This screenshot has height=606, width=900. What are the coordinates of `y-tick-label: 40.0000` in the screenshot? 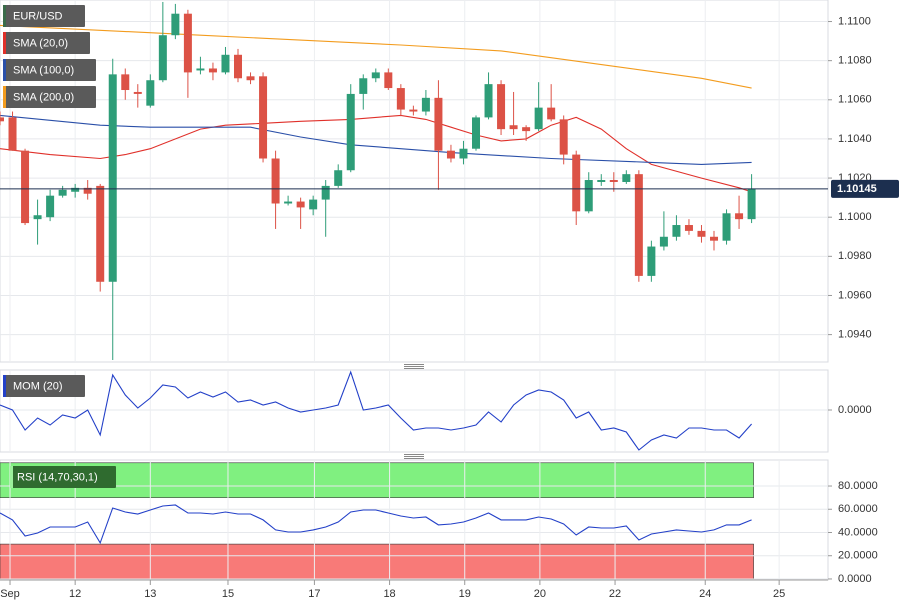 It's located at (858, 532).